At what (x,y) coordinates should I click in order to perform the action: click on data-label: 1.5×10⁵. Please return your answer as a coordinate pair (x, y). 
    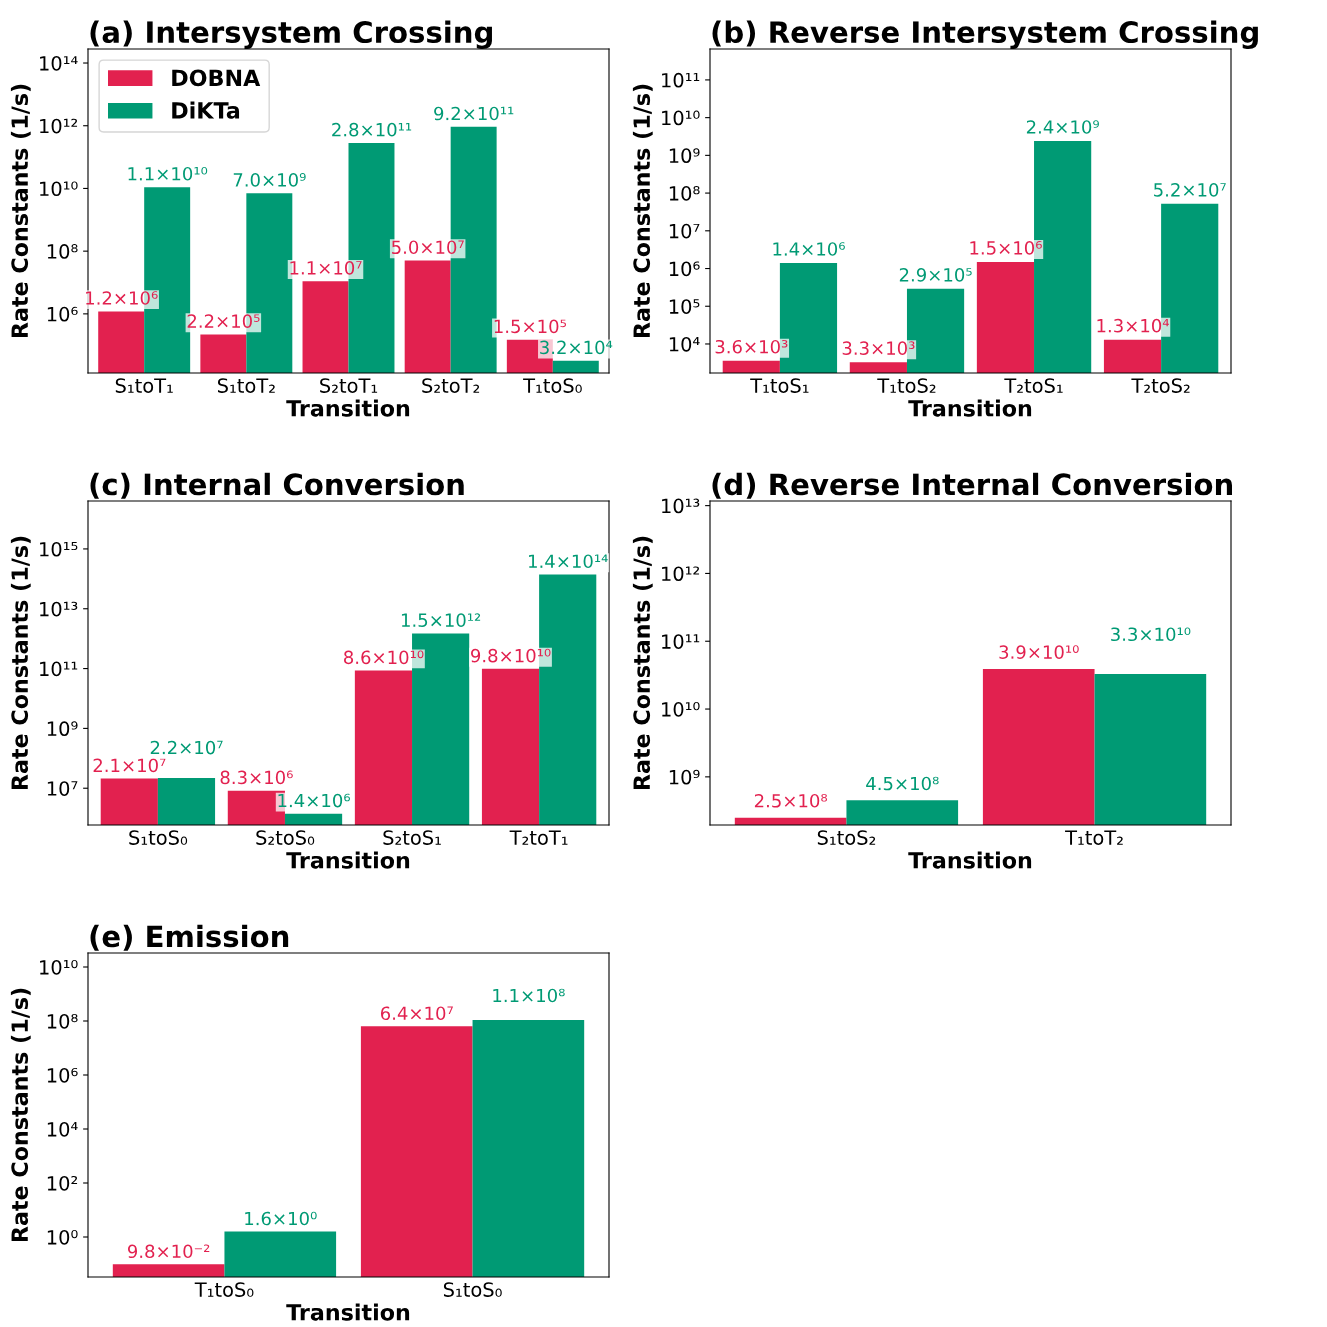
    Looking at the image, I should click on (530, 326).